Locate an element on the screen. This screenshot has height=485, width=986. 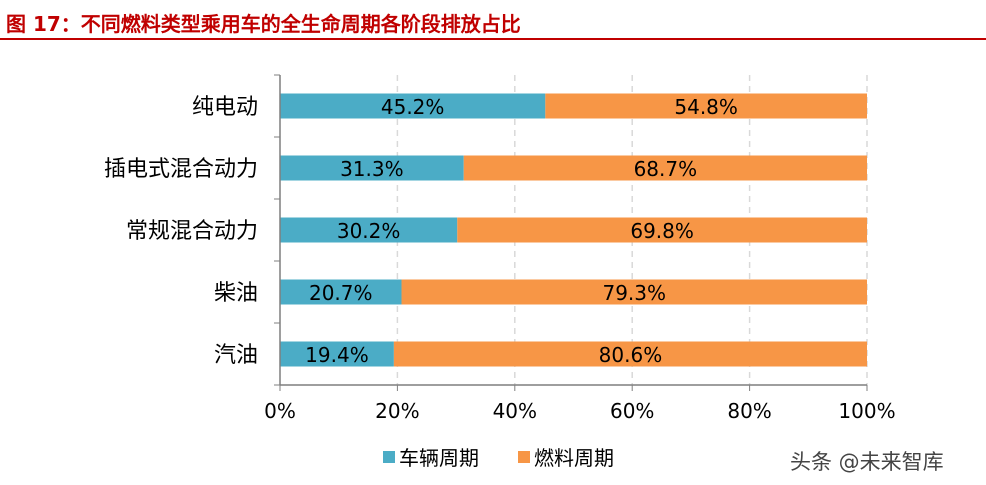
data-label: 30.2% is located at coordinates (369, 231).